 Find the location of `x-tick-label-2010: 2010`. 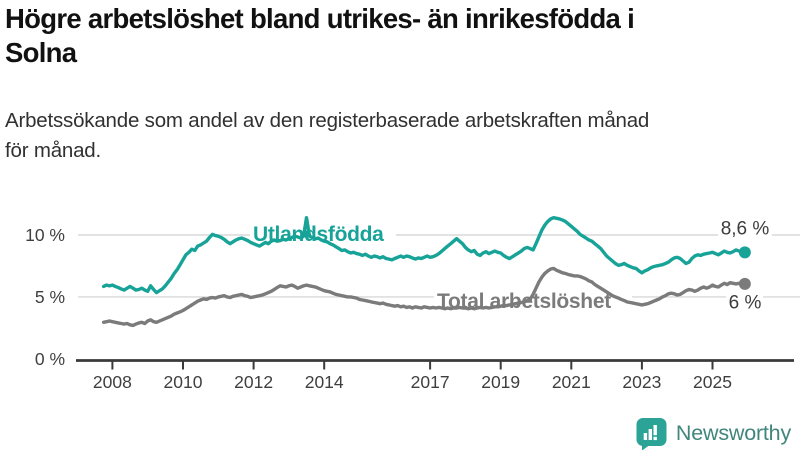

x-tick-label-2010: 2010 is located at coordinates (183, 382).